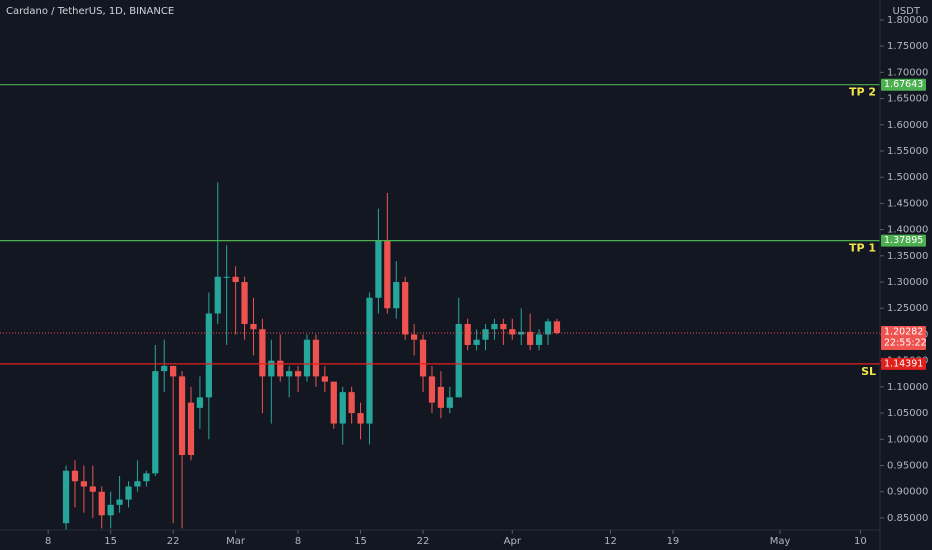 The width and height of the screenshot is (932, 550). Describe the element at coordinates (907, 177) in the screenshot. I see `y-tick-label: 1.50000` at that location.